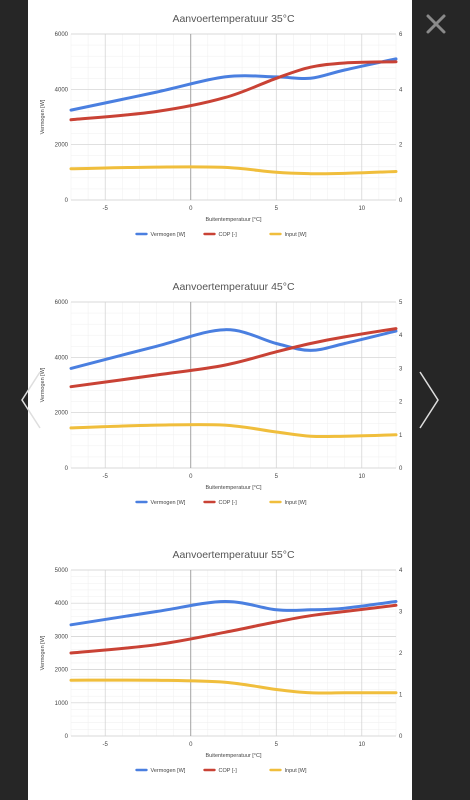  I want to click on chevron-left-icon, so click(31, 400).